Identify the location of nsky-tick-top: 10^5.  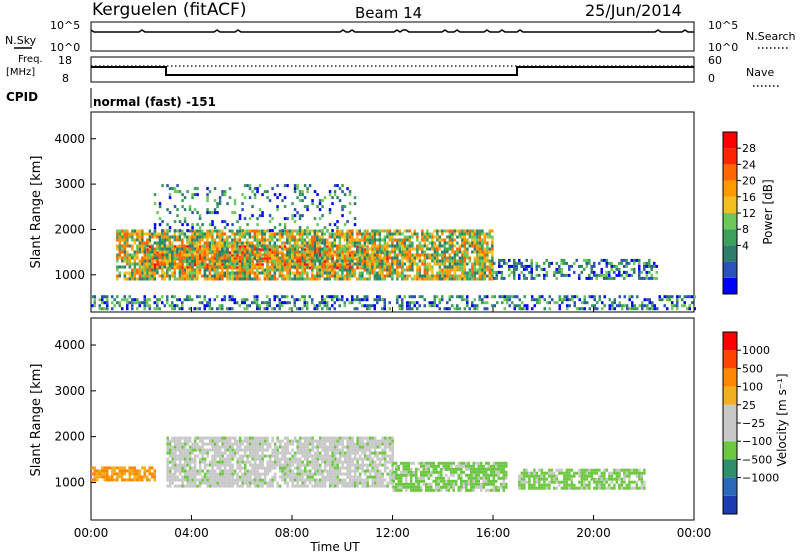
(65, 25).